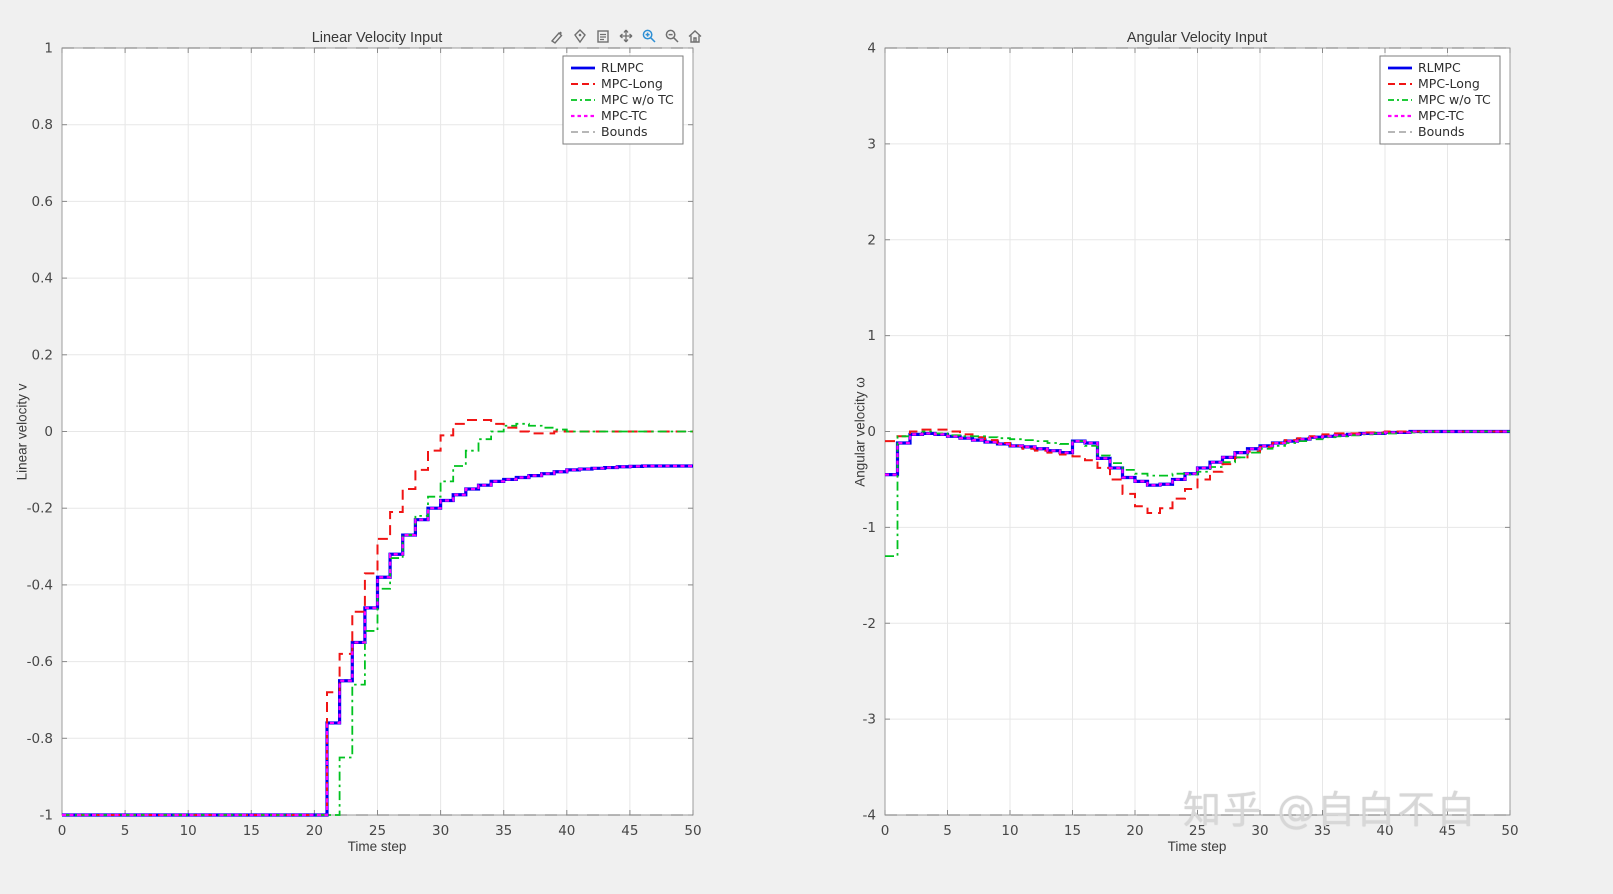 The width and height of the screenshot is (1613, 894). What do you see at coordinates (871, 240) in the screenshot?
I see `svg-text: 2` at bounding box center [871, 240].